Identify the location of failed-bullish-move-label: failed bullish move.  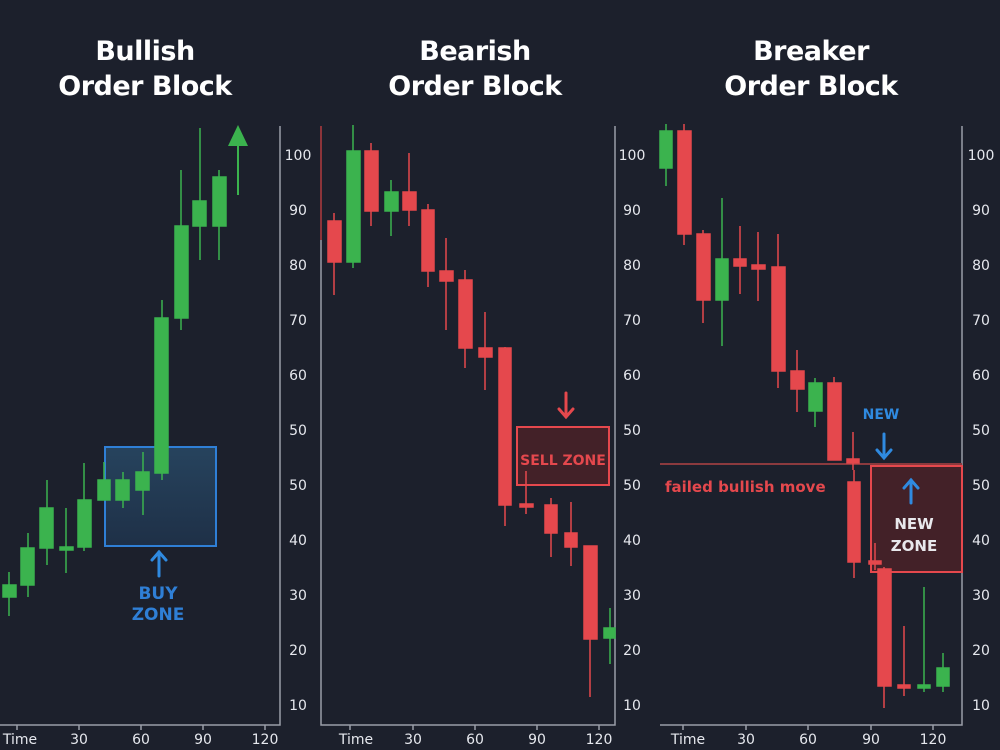
(745, 487).